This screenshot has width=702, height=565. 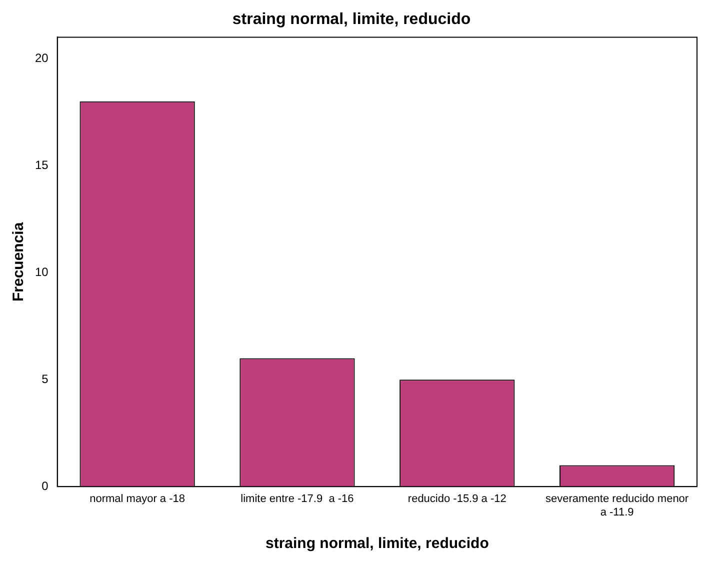 What do you see at coordinates (19, 262) in the screenshot?
I see `y-axis-title: Frecuencia` at bounding box center [19, 262].